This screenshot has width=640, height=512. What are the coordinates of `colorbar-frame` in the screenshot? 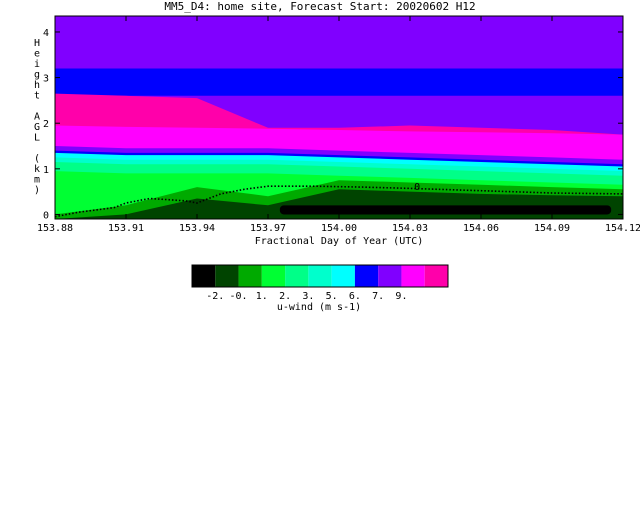 It's located at (320, 276).